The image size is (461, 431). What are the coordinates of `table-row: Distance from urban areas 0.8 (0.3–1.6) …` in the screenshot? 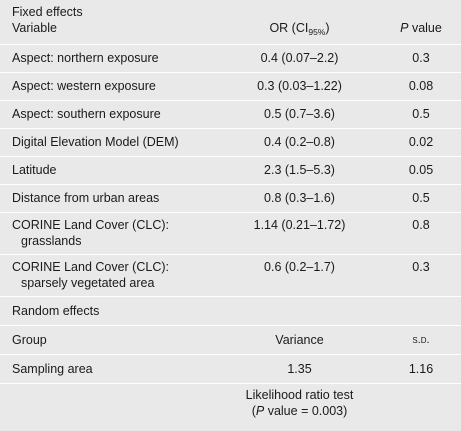 It's located at (230, 198).